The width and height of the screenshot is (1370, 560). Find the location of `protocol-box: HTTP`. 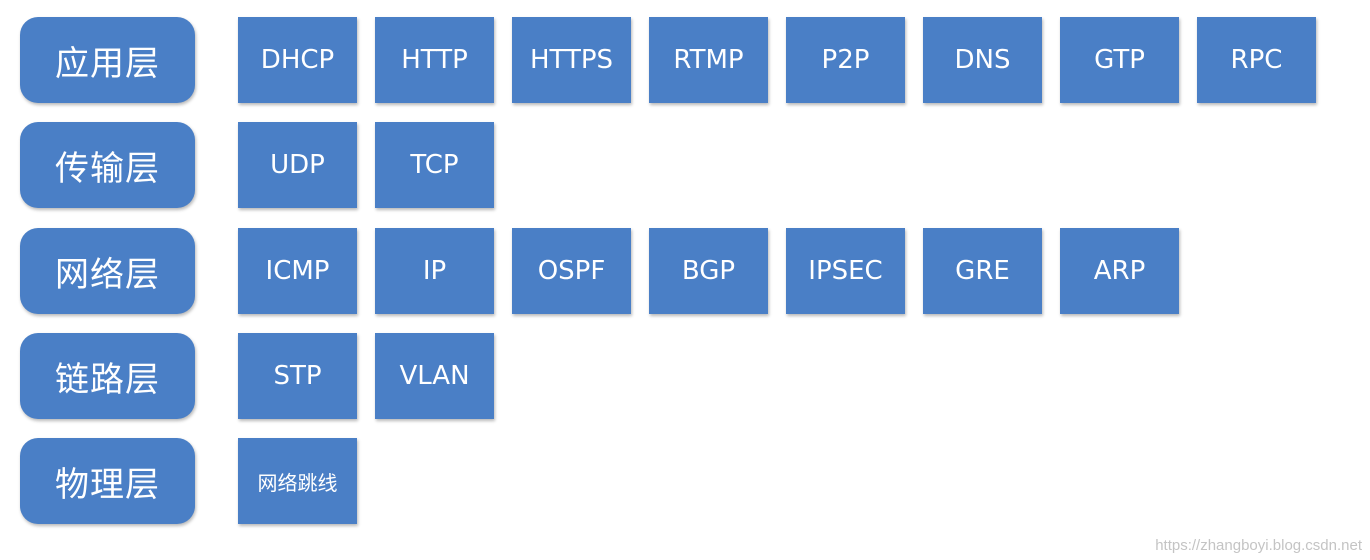

protocol-box: HTTP is located at coordinates (434, 60).